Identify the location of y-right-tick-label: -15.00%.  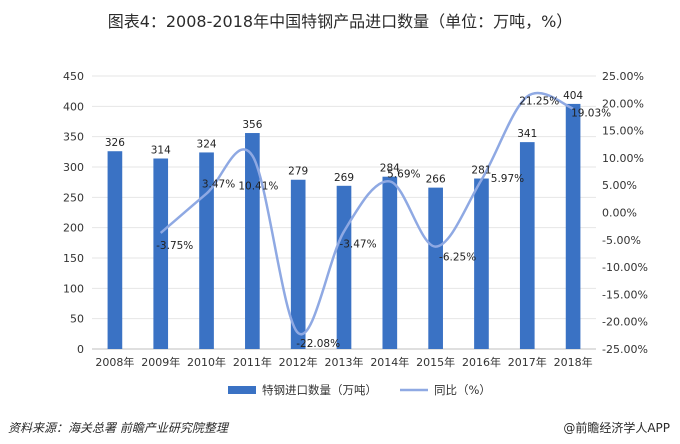
(625, 294).